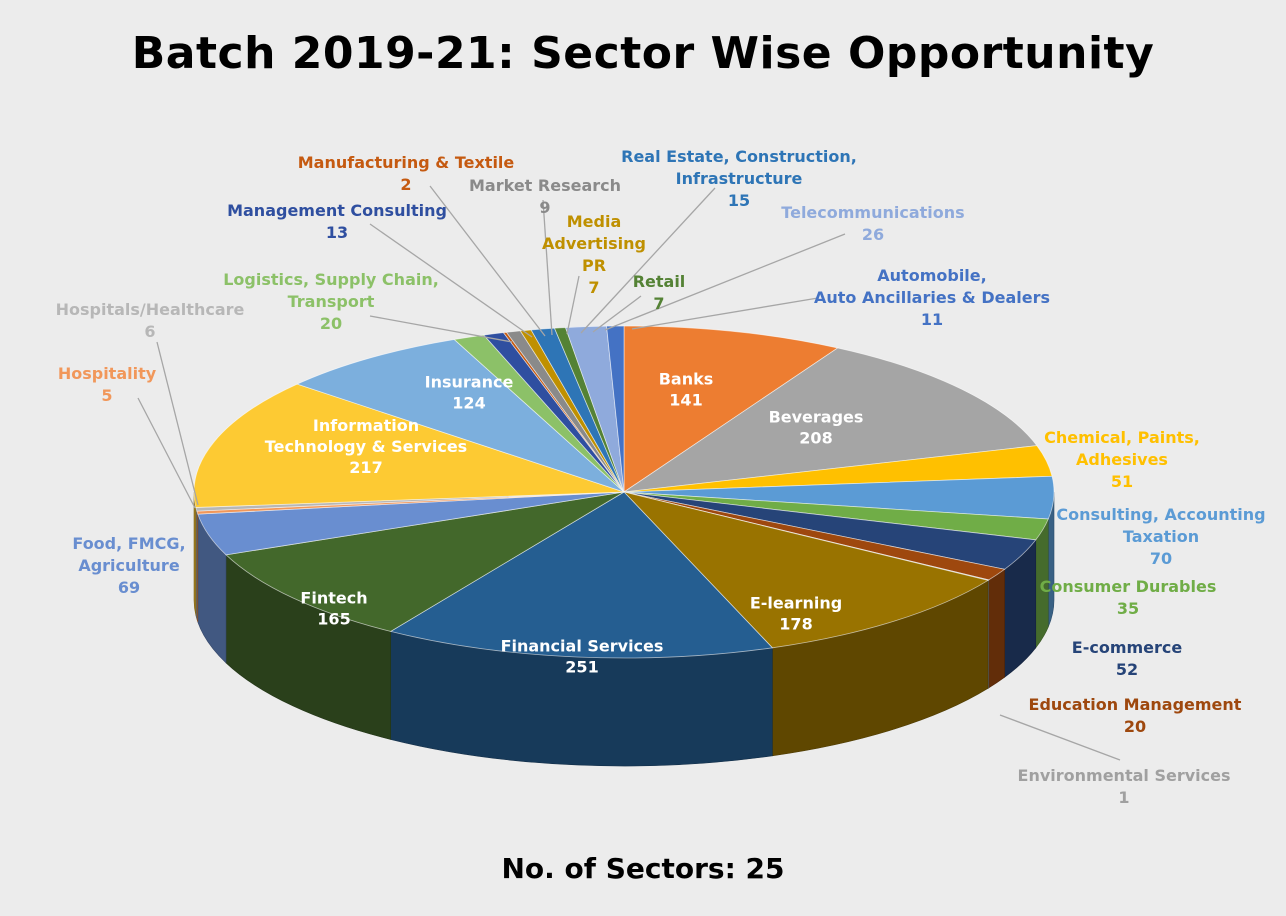  I want to click on chart-title: Batch 2019-21: Sector Wise Opportunity, so click(643, 53).